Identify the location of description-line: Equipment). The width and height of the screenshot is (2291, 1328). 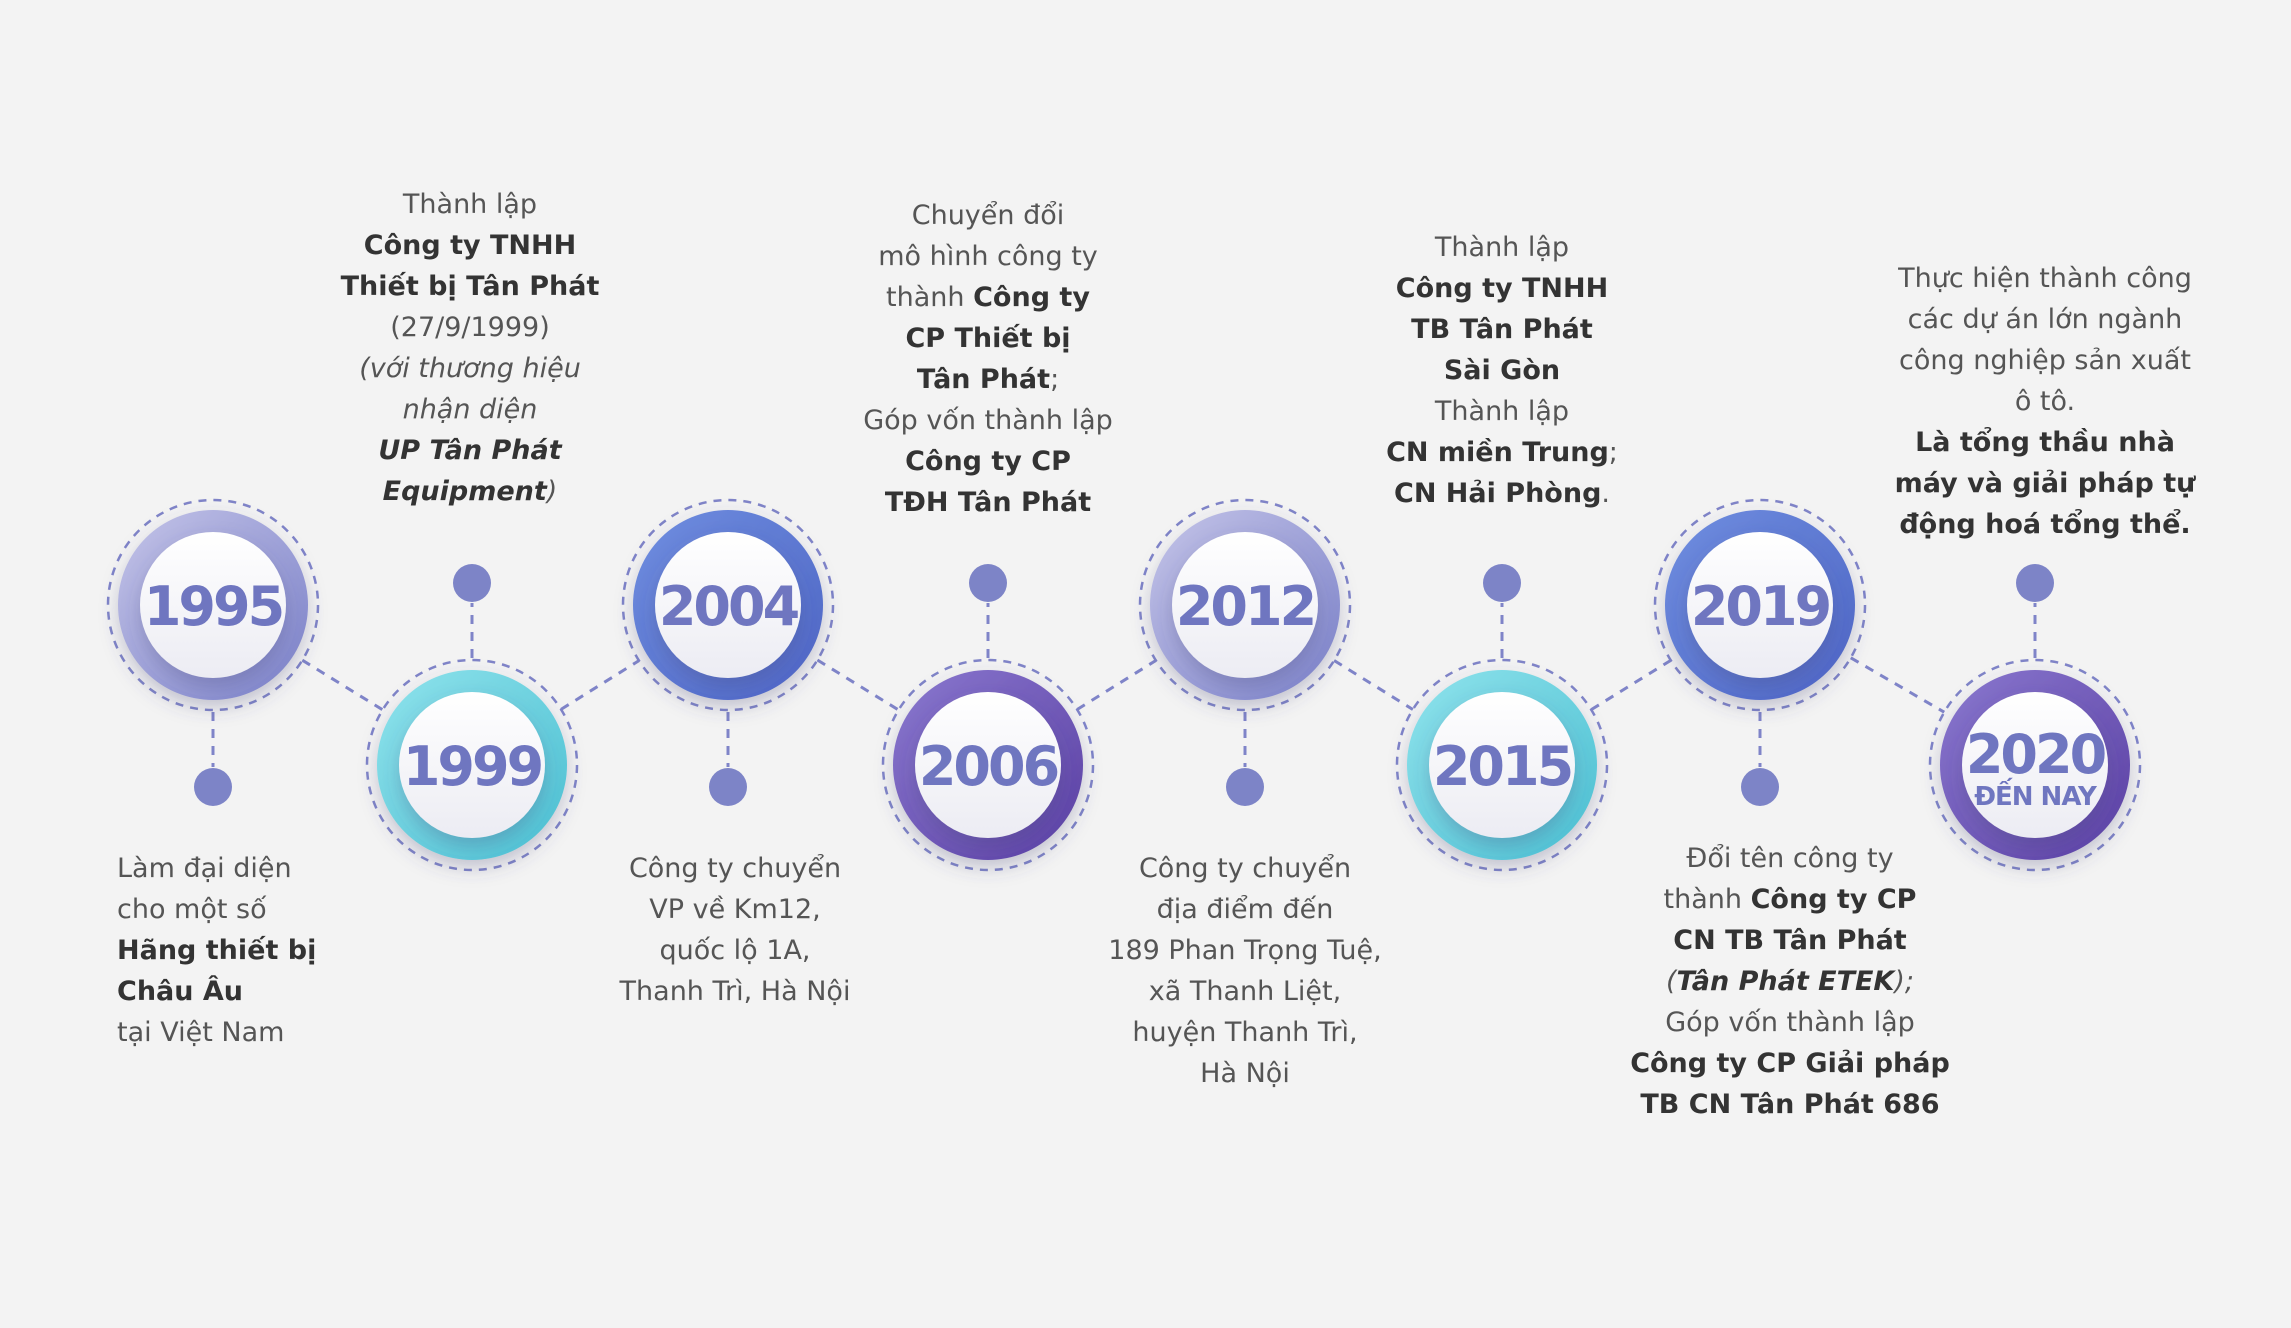
(470, 491).